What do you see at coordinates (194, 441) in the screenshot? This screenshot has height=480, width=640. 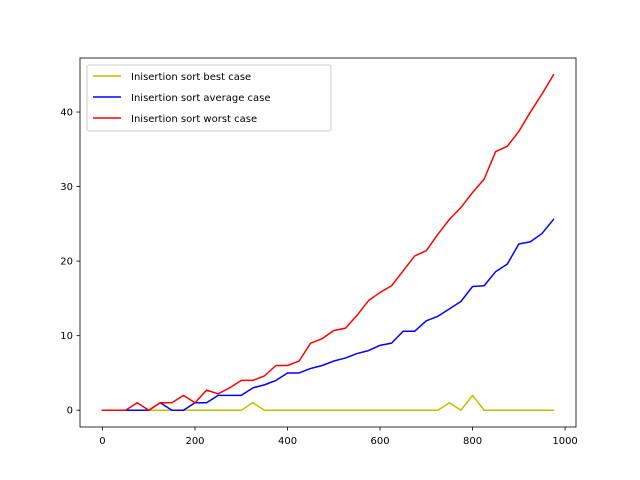 I see `x-tick-label: 200` at bounding box center [194, 441].